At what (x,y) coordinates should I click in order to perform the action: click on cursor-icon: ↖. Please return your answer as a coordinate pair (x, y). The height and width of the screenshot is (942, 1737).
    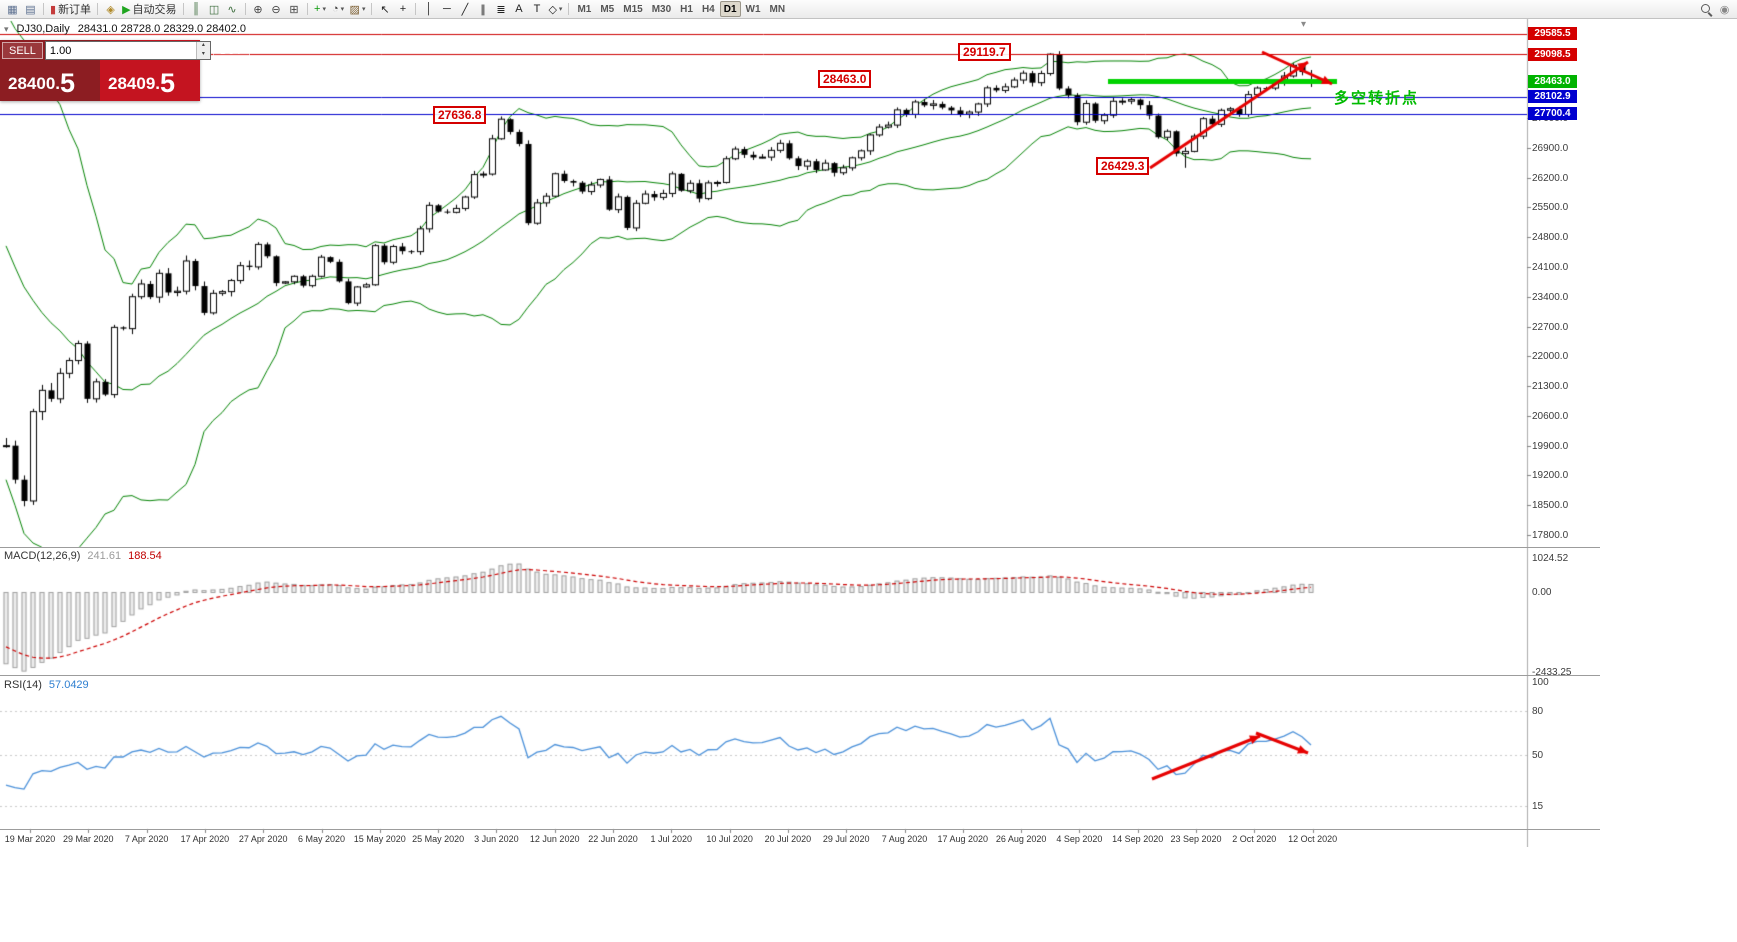
    Looking at the image, I should click on (384, 9).